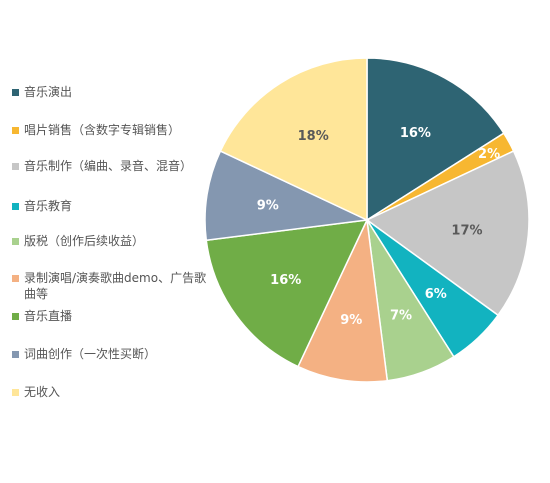 This screenshot has width=550, height=483. What do you see at coordinates (90, 354) in the screenshot?
I see `legend-label: 词曲创作（一次性买断）` at bounding box center [90, 354].